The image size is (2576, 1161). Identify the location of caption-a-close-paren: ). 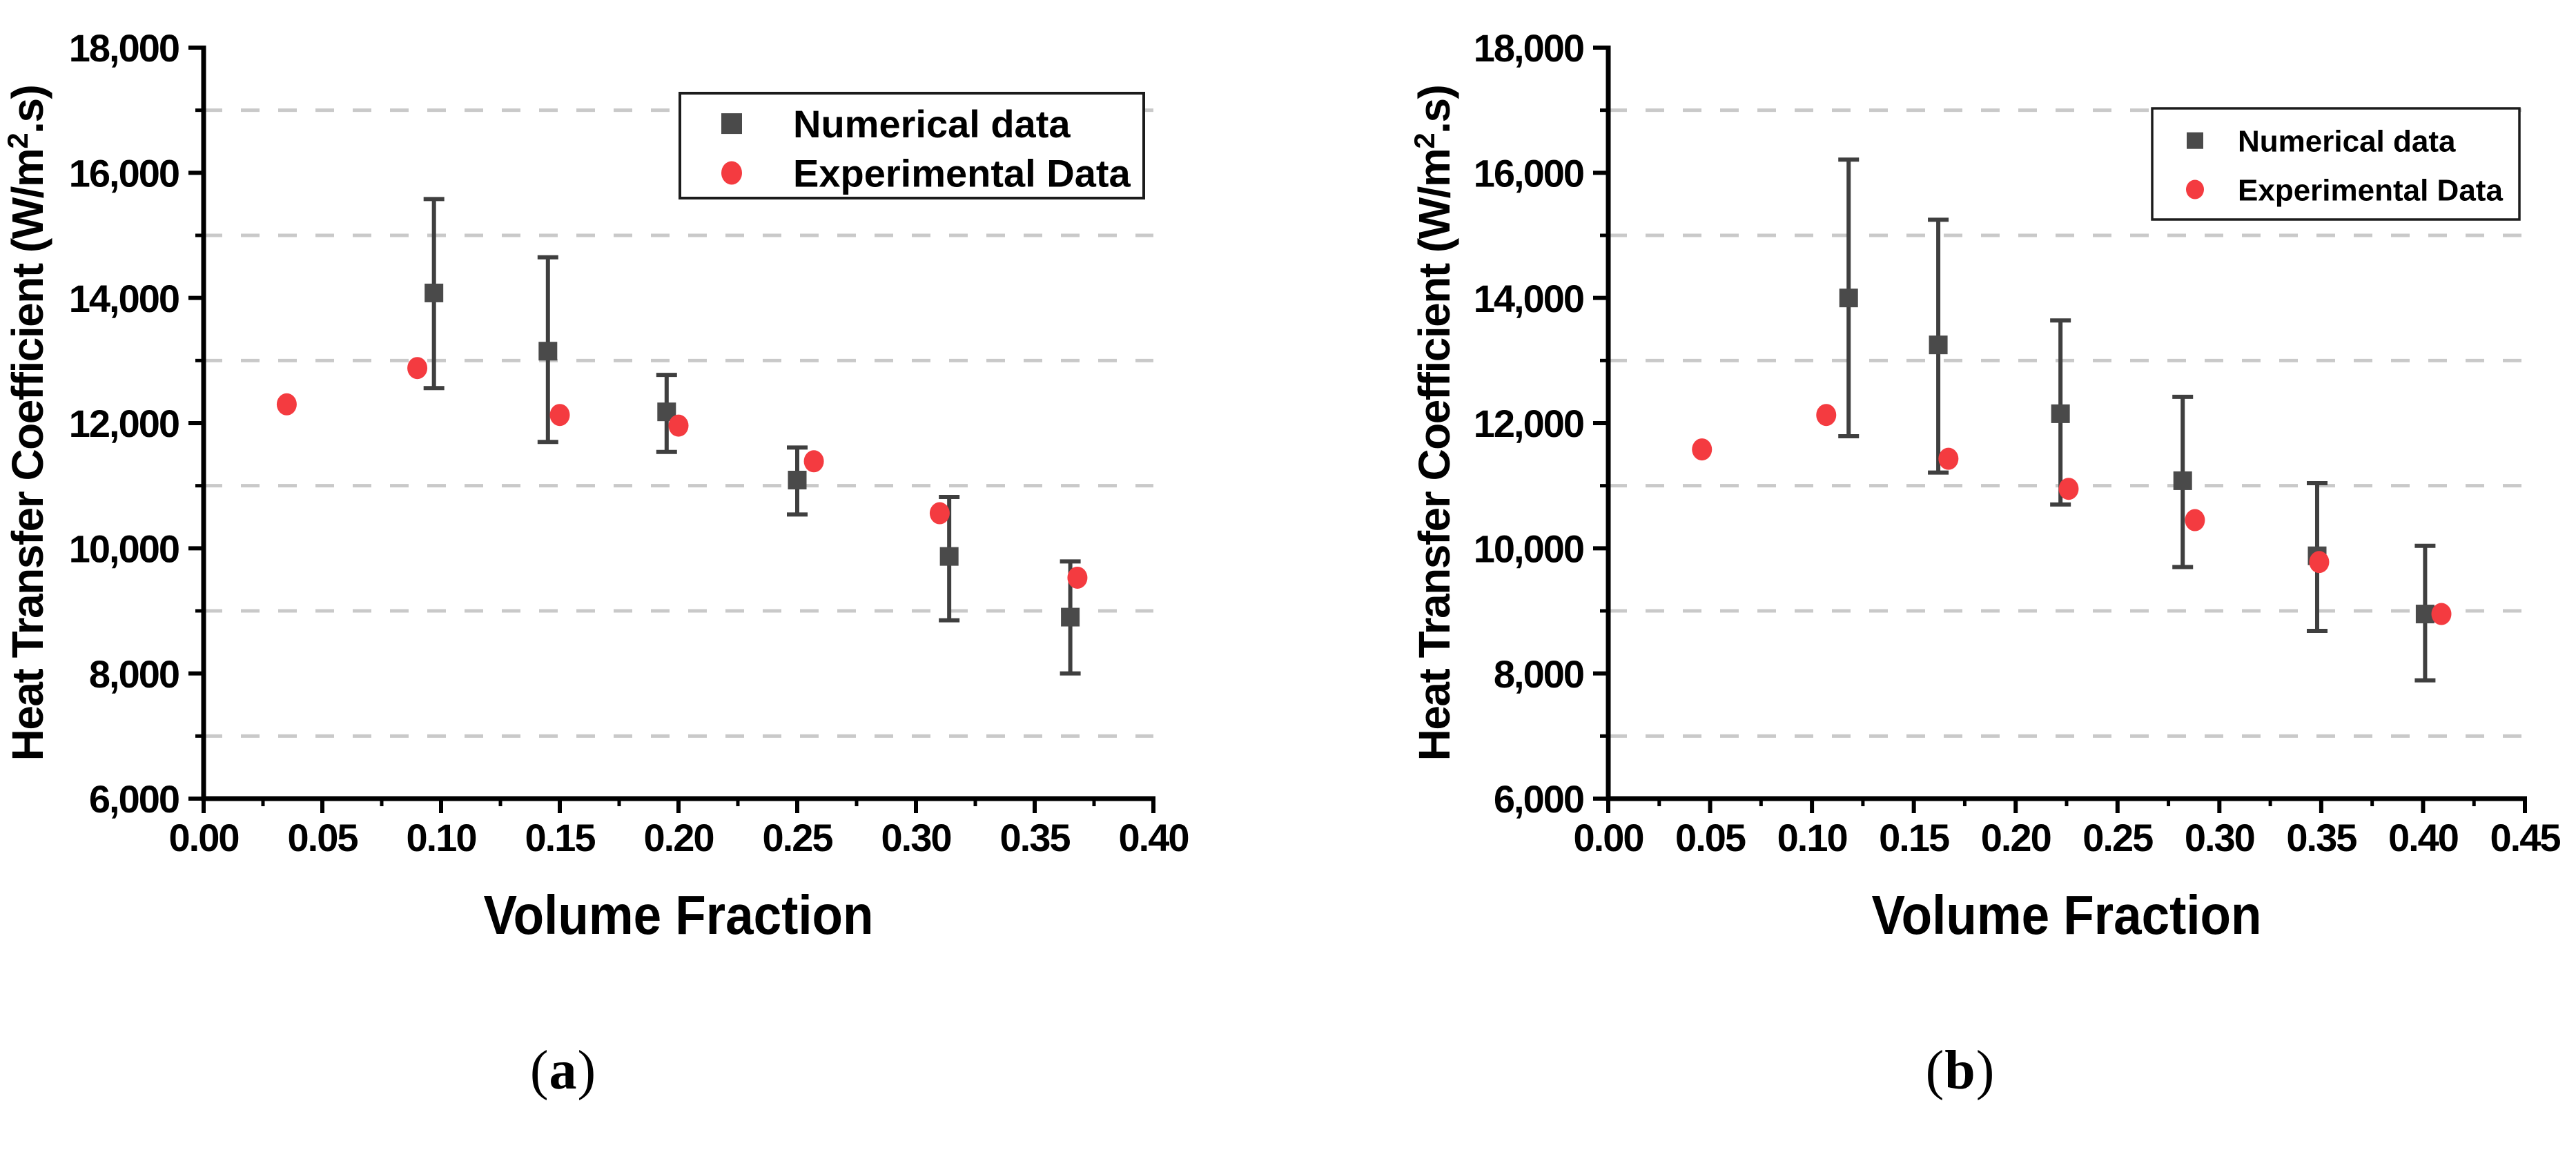
(587, 1070).